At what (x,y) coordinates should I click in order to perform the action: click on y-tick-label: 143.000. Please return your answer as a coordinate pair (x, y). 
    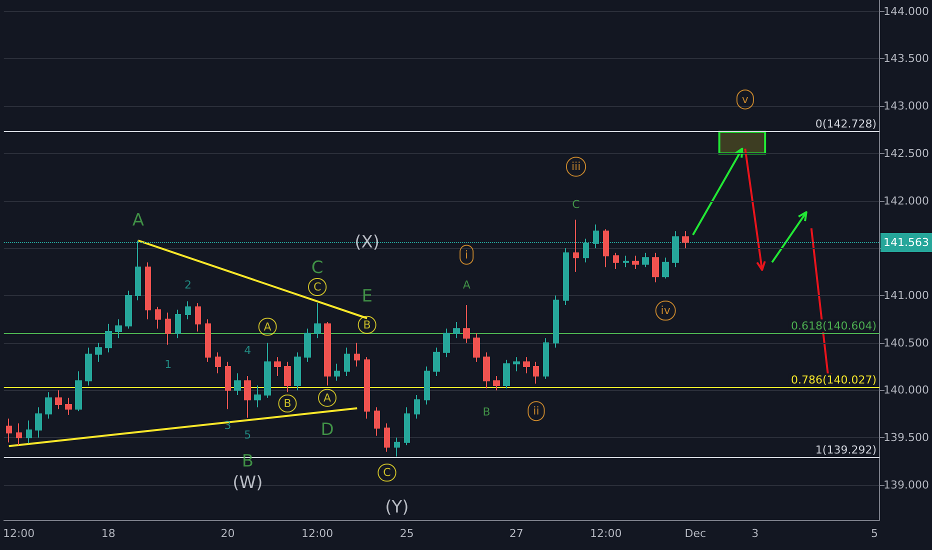
    Looking at the image, I should click on (907, 106).